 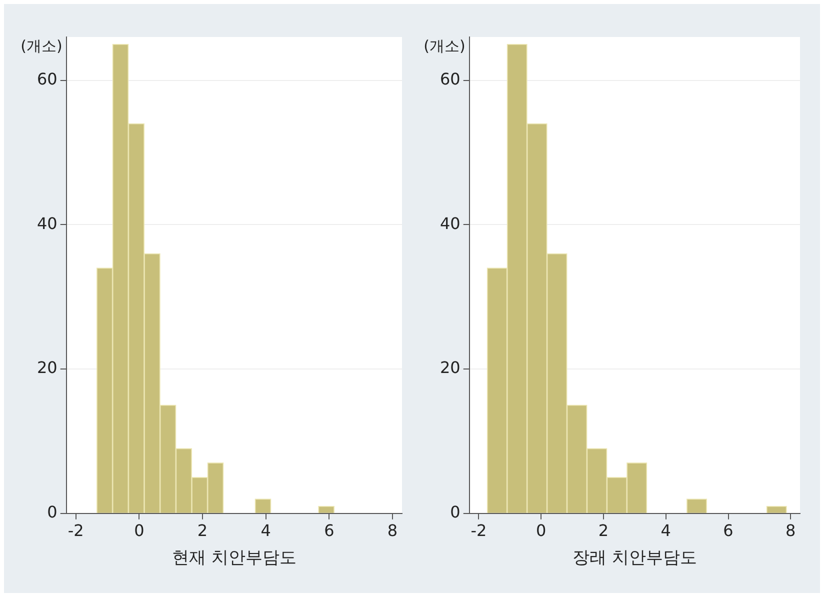 What do you see at coordinates (634, 558) in the screenshot?
I see `x-axis-title: 장래 치안부담도` at bounding box center [634, 558].